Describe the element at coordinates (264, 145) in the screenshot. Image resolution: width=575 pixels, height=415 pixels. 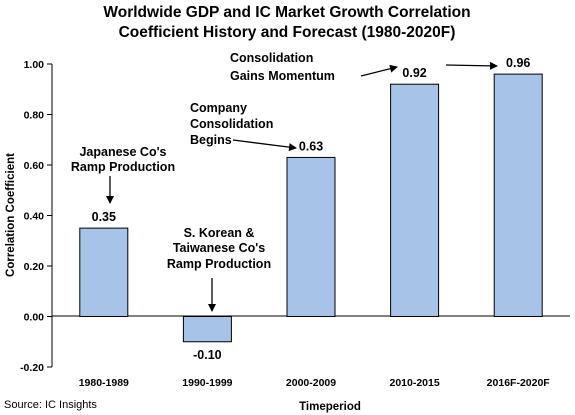
I see `annotation-consolidation-begins-arrow` at that location.